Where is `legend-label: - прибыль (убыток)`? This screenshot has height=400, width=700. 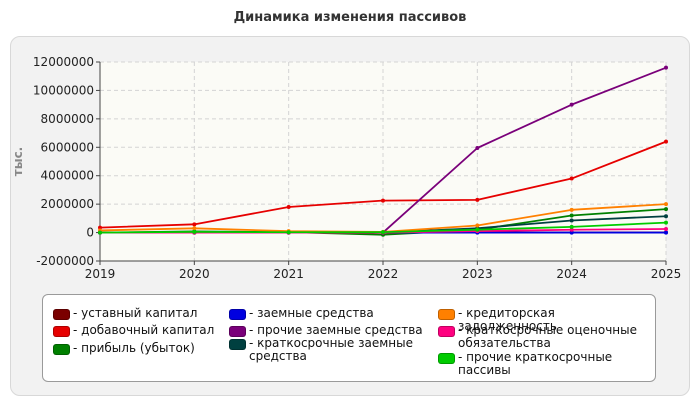 legend-label: - прибыль (убыток) is located at coordinates (134, 348).